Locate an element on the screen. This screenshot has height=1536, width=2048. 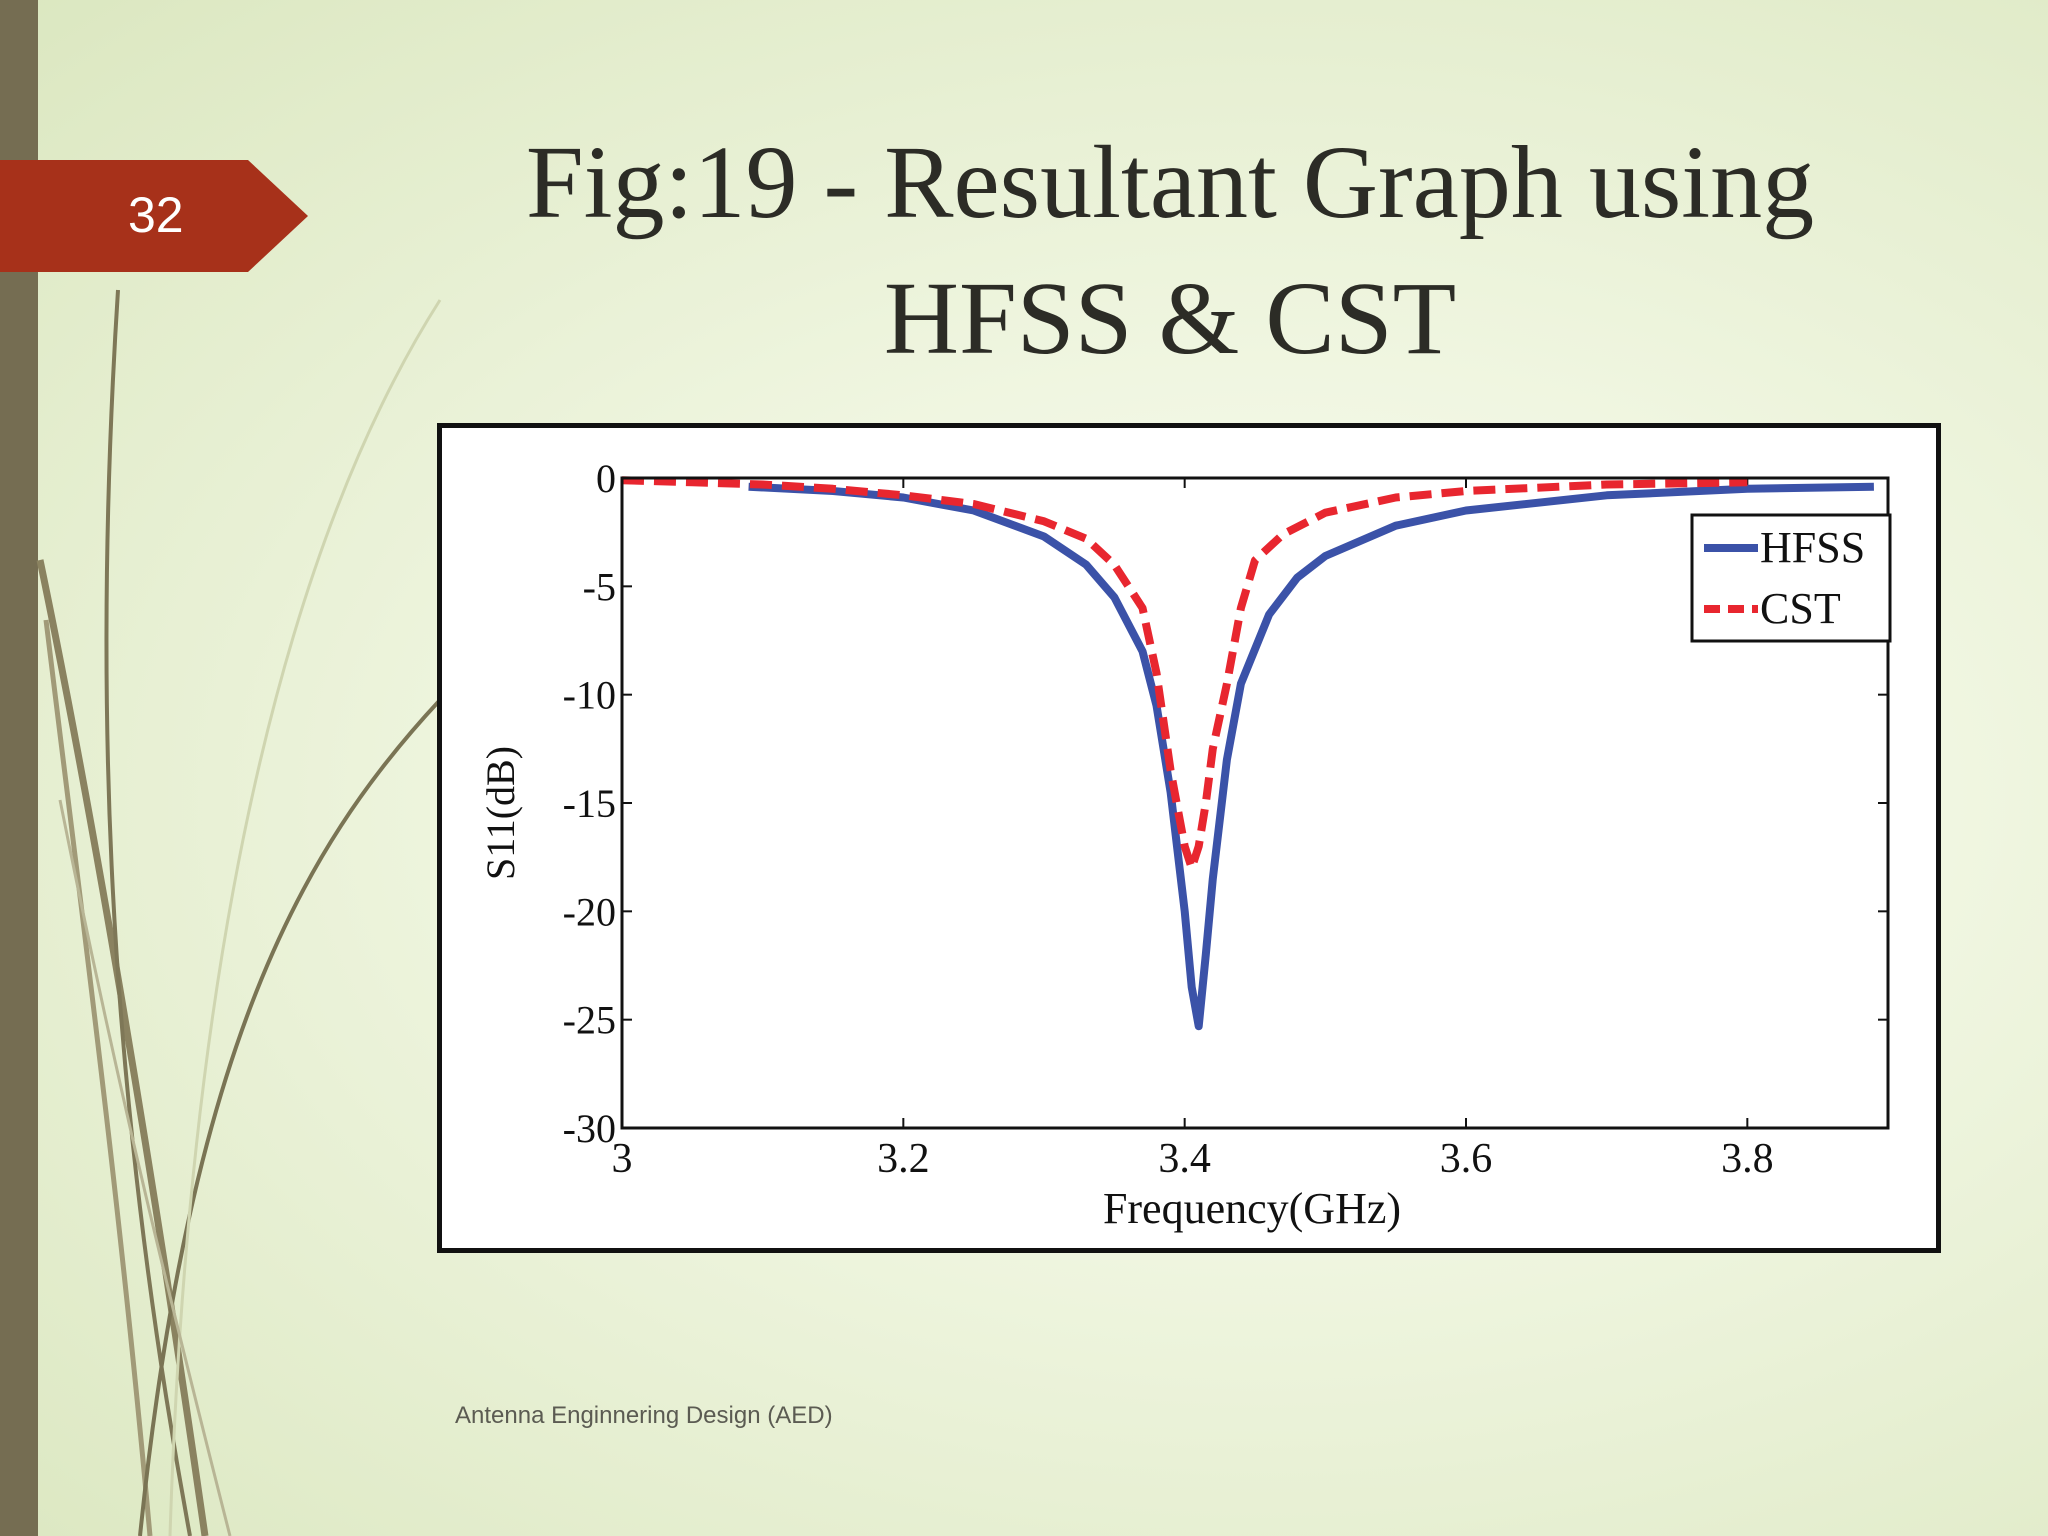
slide-title-line-1: Fig:19 - Resultant Graph using is located at coordinates (1170, 182).